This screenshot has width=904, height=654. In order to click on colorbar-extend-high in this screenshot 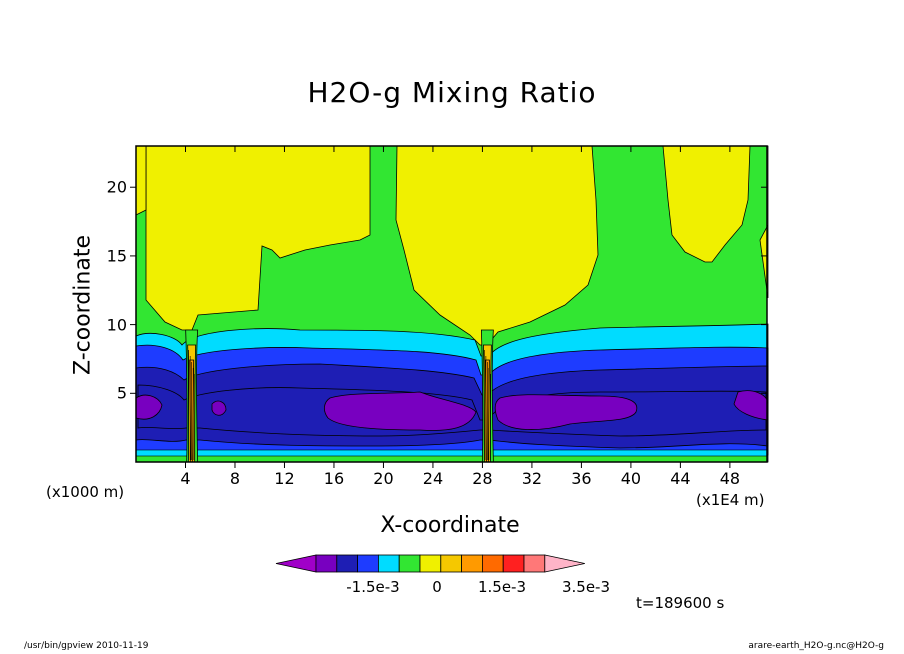, I will do `click(564, 563)`.